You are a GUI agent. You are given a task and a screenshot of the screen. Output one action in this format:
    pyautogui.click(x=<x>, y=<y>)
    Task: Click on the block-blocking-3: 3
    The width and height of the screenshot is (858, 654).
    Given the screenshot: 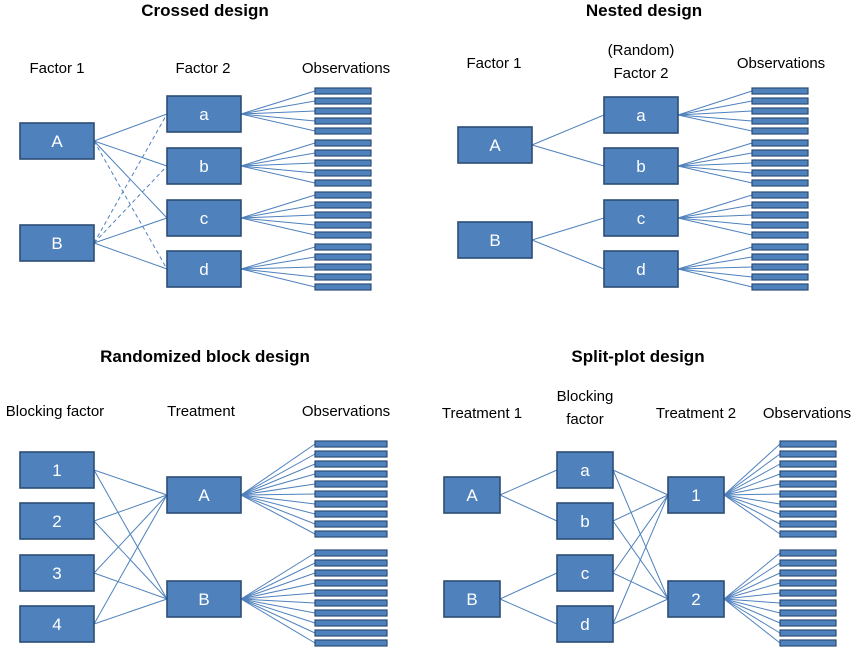 What is the action you would take?
    pyautogui.click(x=57, y=573)
    